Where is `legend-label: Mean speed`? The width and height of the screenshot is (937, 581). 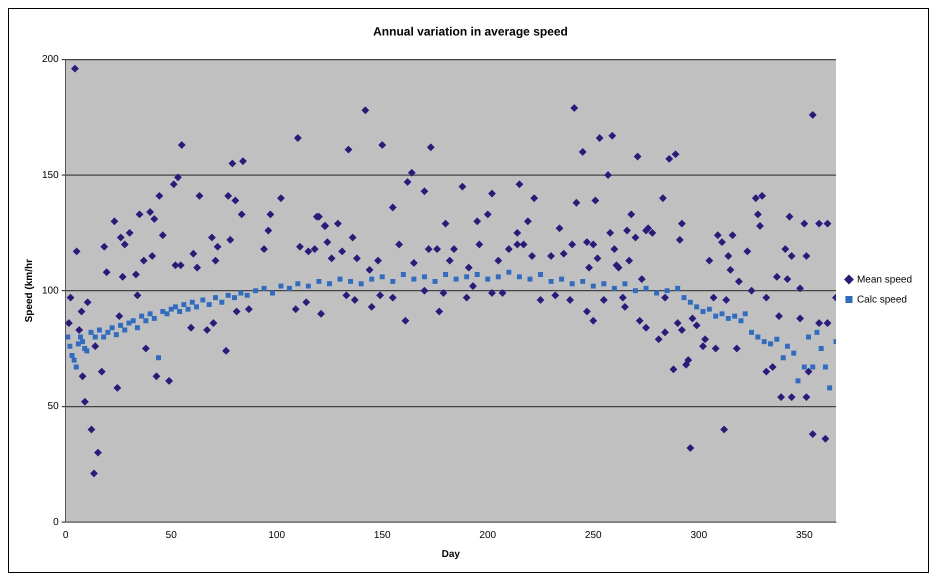 legend-label: Mean speed is located at coordinates (884, 280).